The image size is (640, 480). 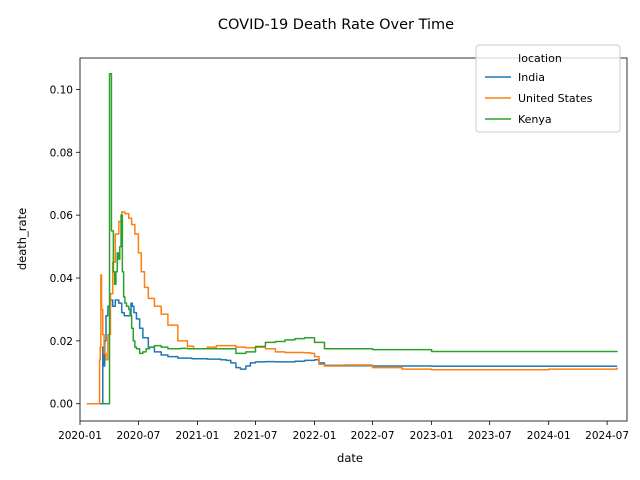 I want to click on x-tick-label: 2023-01, so click(x=432, y=436).